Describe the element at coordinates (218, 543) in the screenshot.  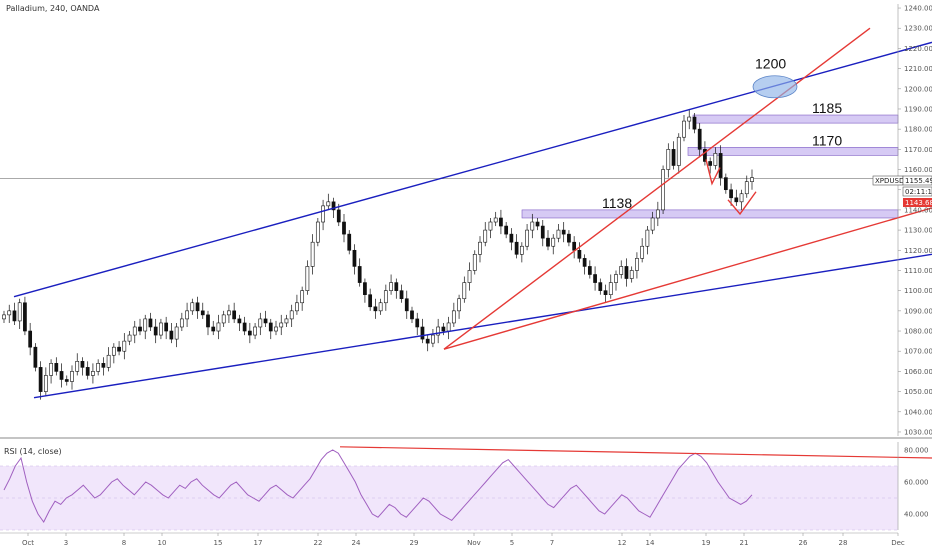
I see `time-tick-label: 15` at that location.